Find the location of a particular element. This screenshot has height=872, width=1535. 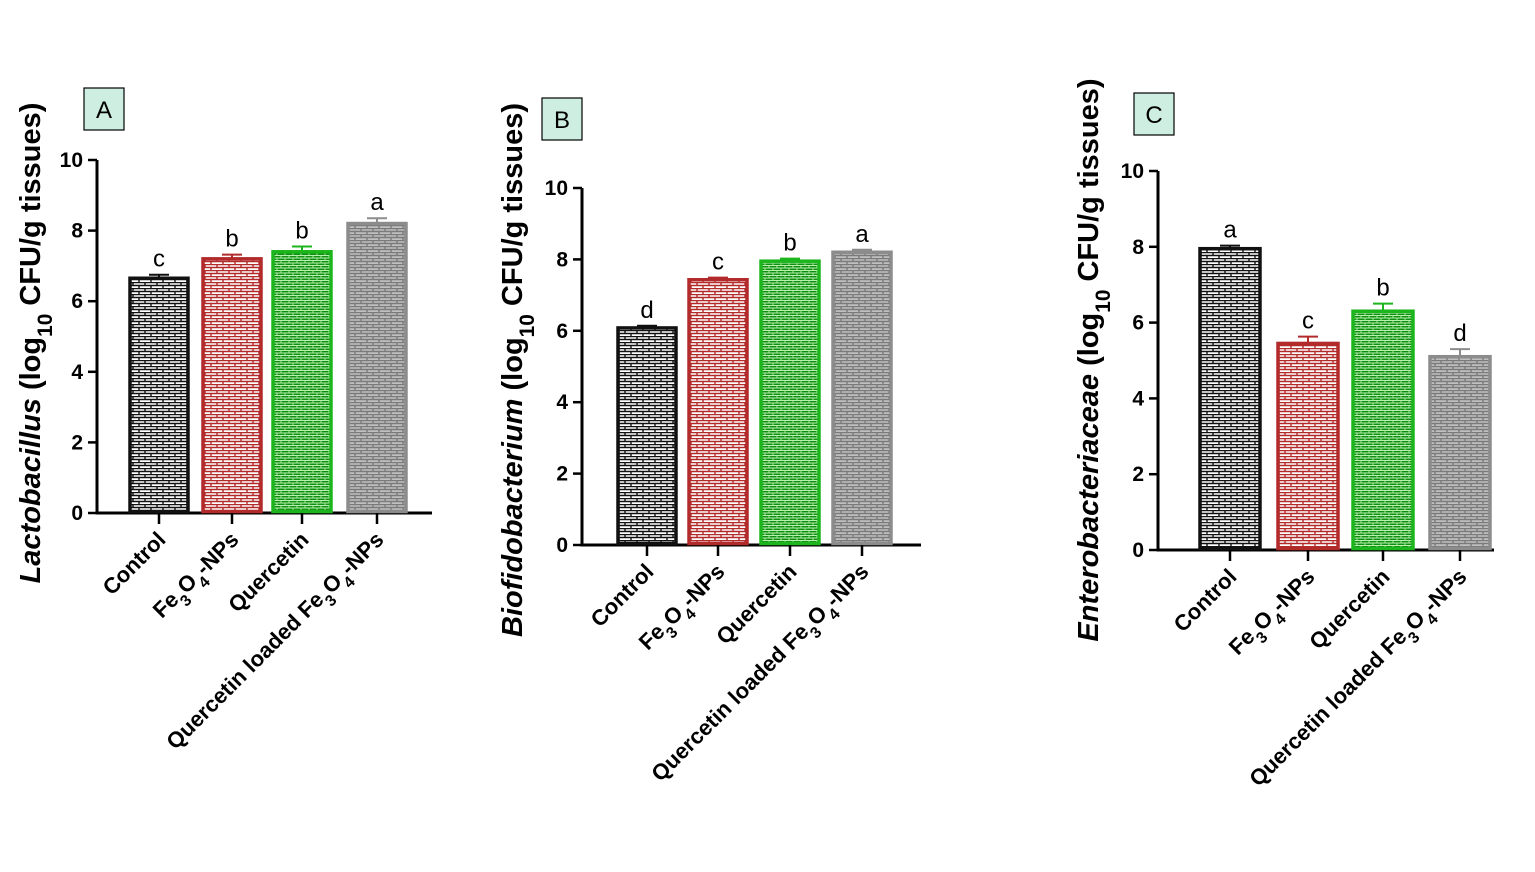

panel-label: A is located at coordinates (104, 109).